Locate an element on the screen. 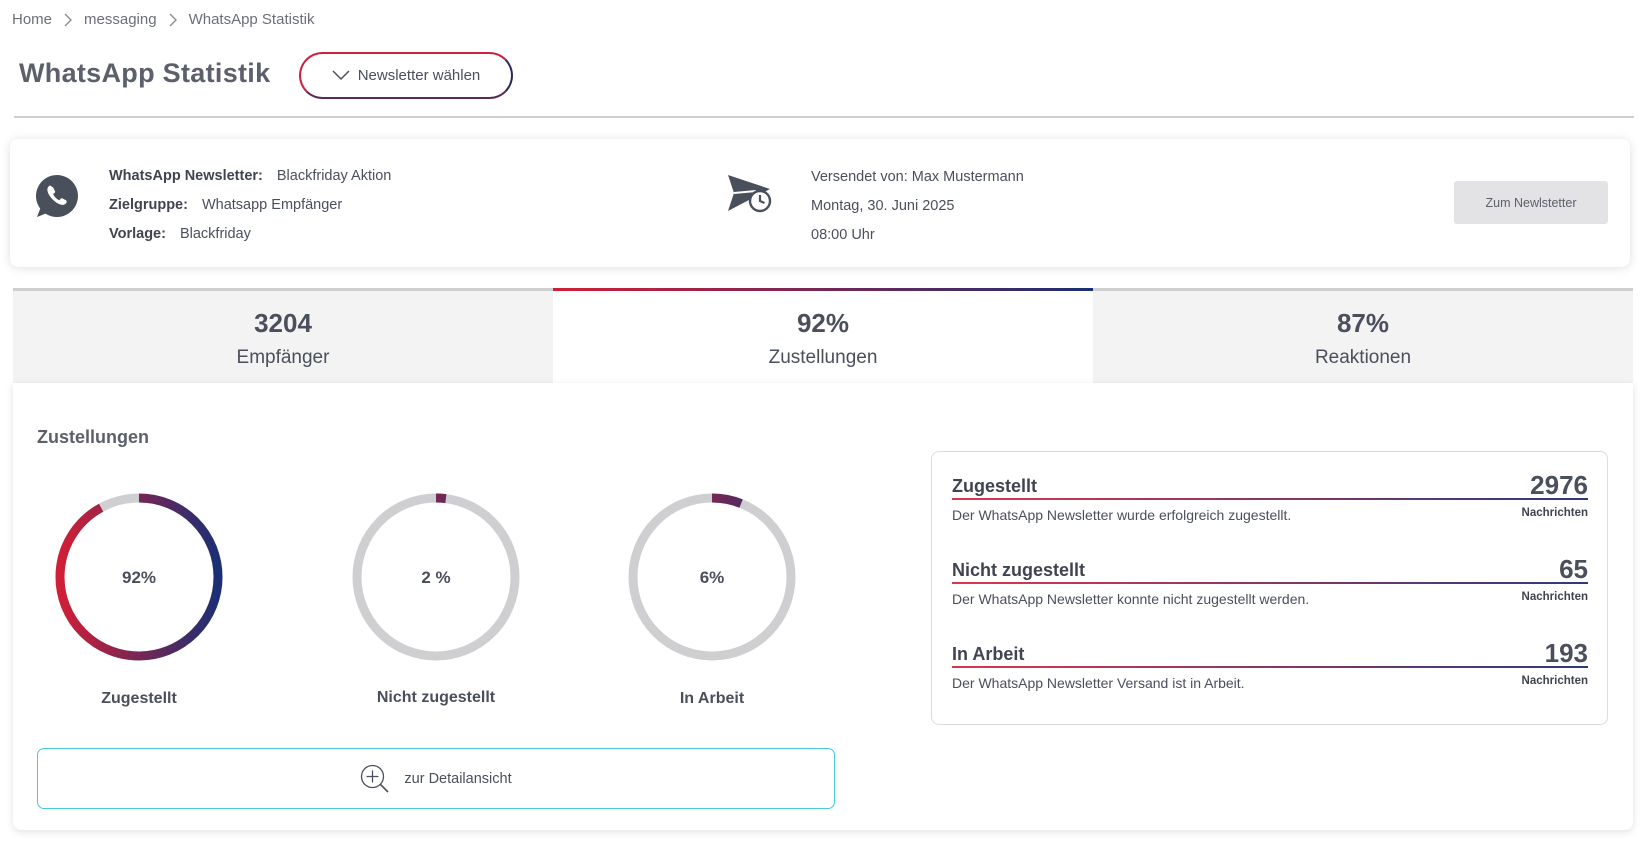 The height and width of the screenshot is (843, 1646). breadcrumb-home: Home is located at coordinates (32, 19).